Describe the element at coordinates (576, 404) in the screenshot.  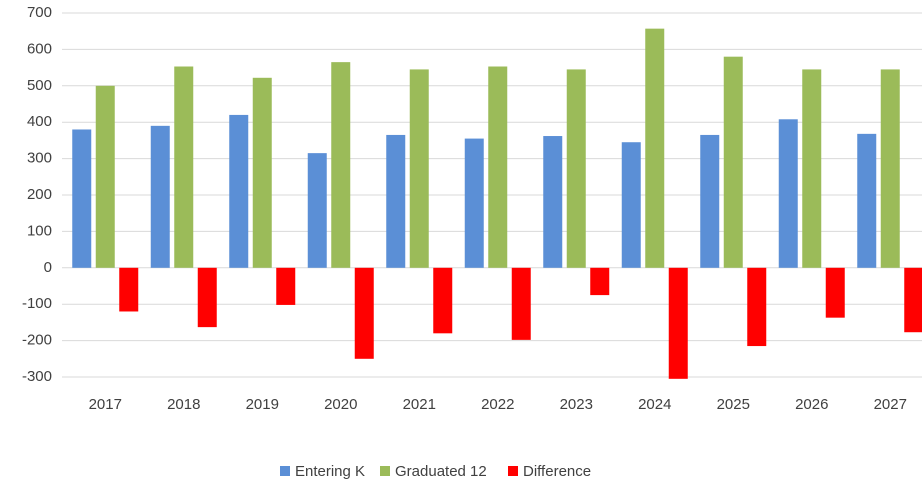
I see `x-tick-label: 2023` at that location.